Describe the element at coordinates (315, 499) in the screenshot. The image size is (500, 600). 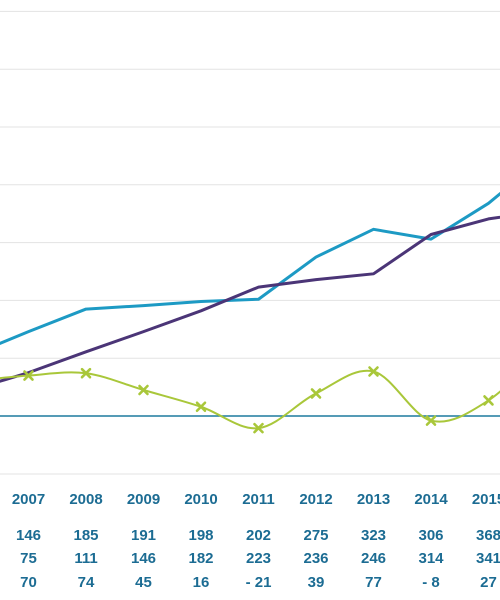
I see `x-tick-label: 2012` at that location.